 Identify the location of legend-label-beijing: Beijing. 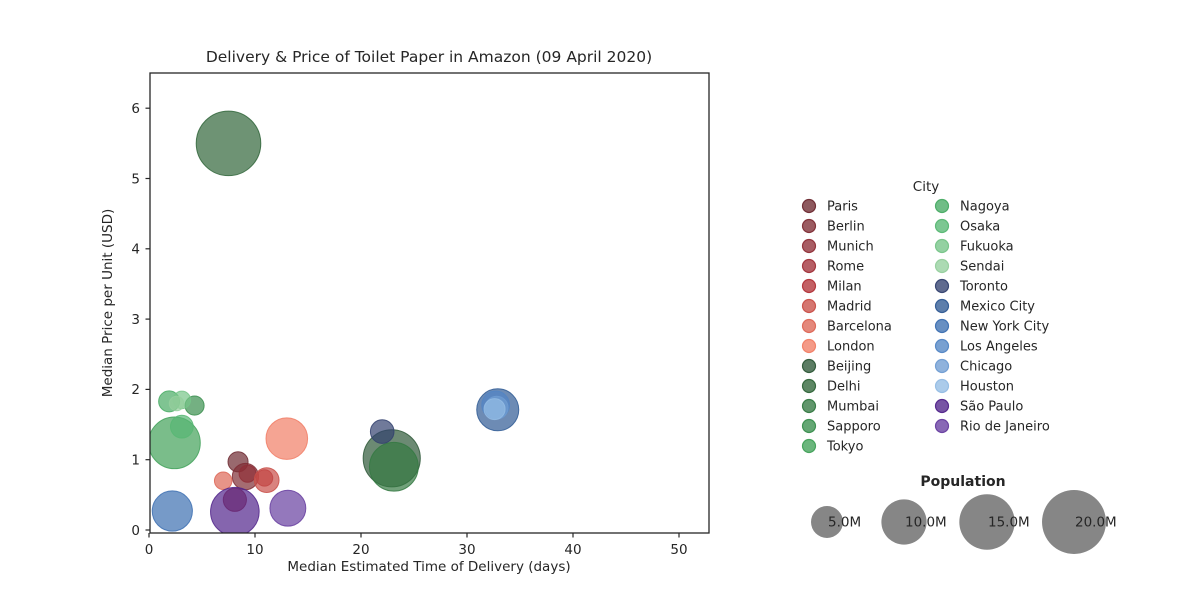
(849, 367).